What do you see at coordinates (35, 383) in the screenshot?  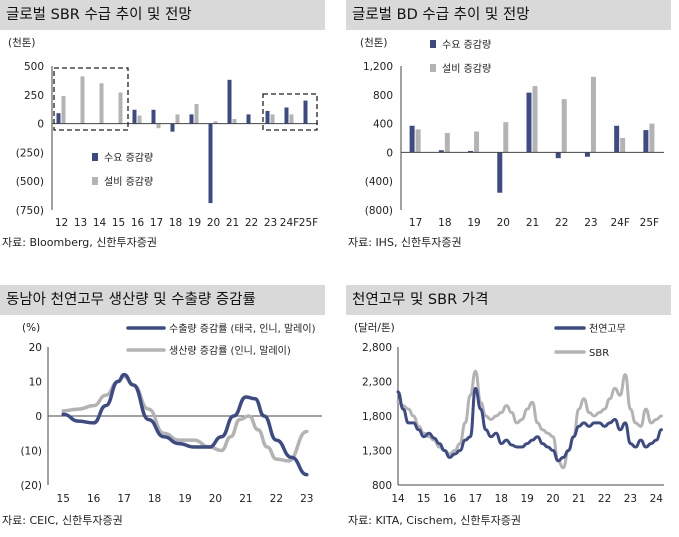 I see `y-tick-label: 10` at bounding box center [35, 383].